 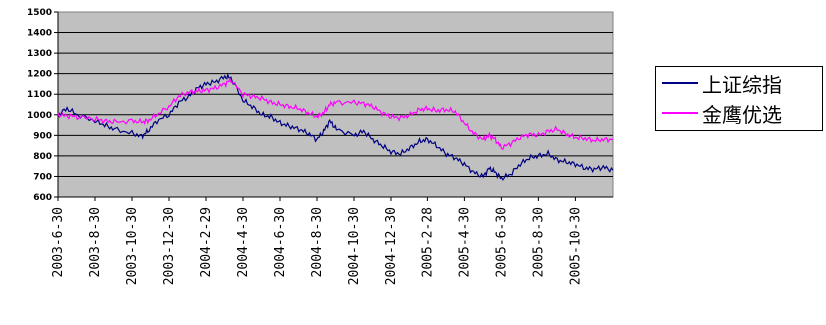 I want to click on x-tick-label: 2005-10-30, so click(x=575, y=246).